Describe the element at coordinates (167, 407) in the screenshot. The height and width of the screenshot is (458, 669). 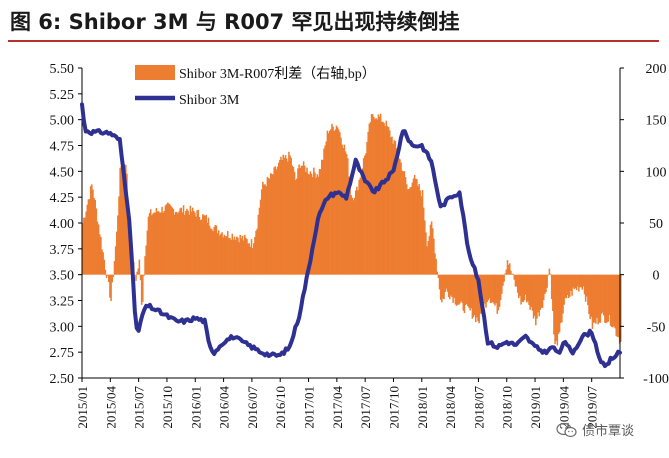
I see `x-tick-label: 2015/10` at that location.